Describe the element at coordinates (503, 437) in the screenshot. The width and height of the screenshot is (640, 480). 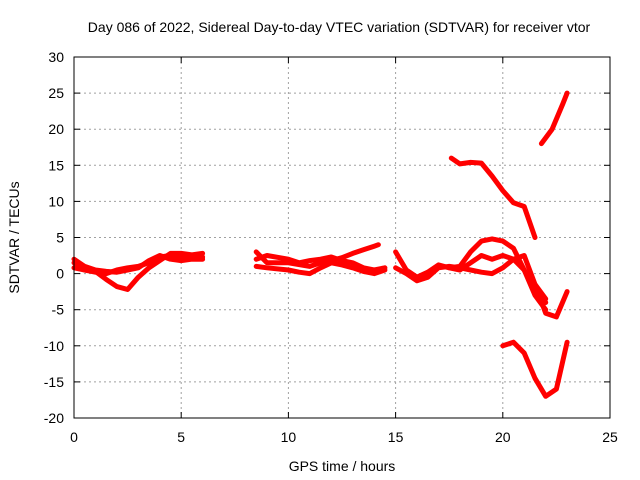
I see `x-tick-label: 20` at that location.